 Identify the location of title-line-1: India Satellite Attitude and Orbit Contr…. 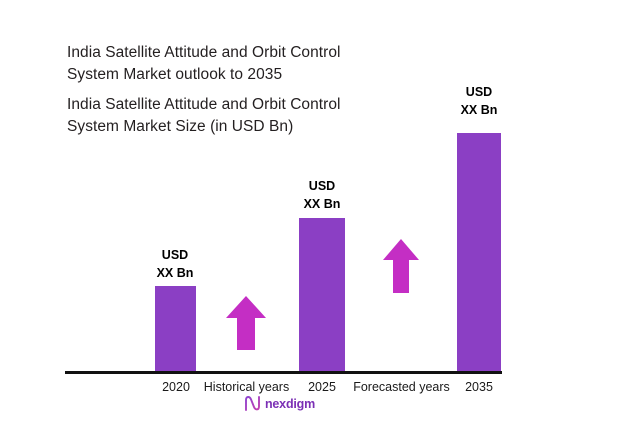
(204, 52).